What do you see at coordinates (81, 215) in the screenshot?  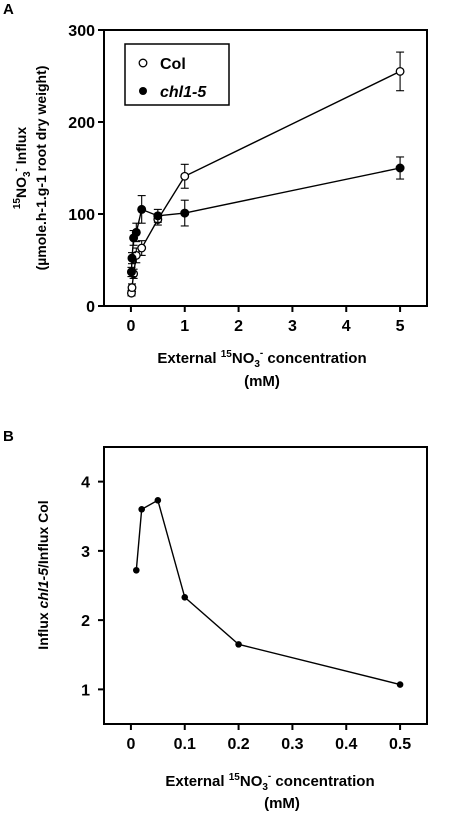 I see `y-tick-label: 100` at bounding box center [81, 215].